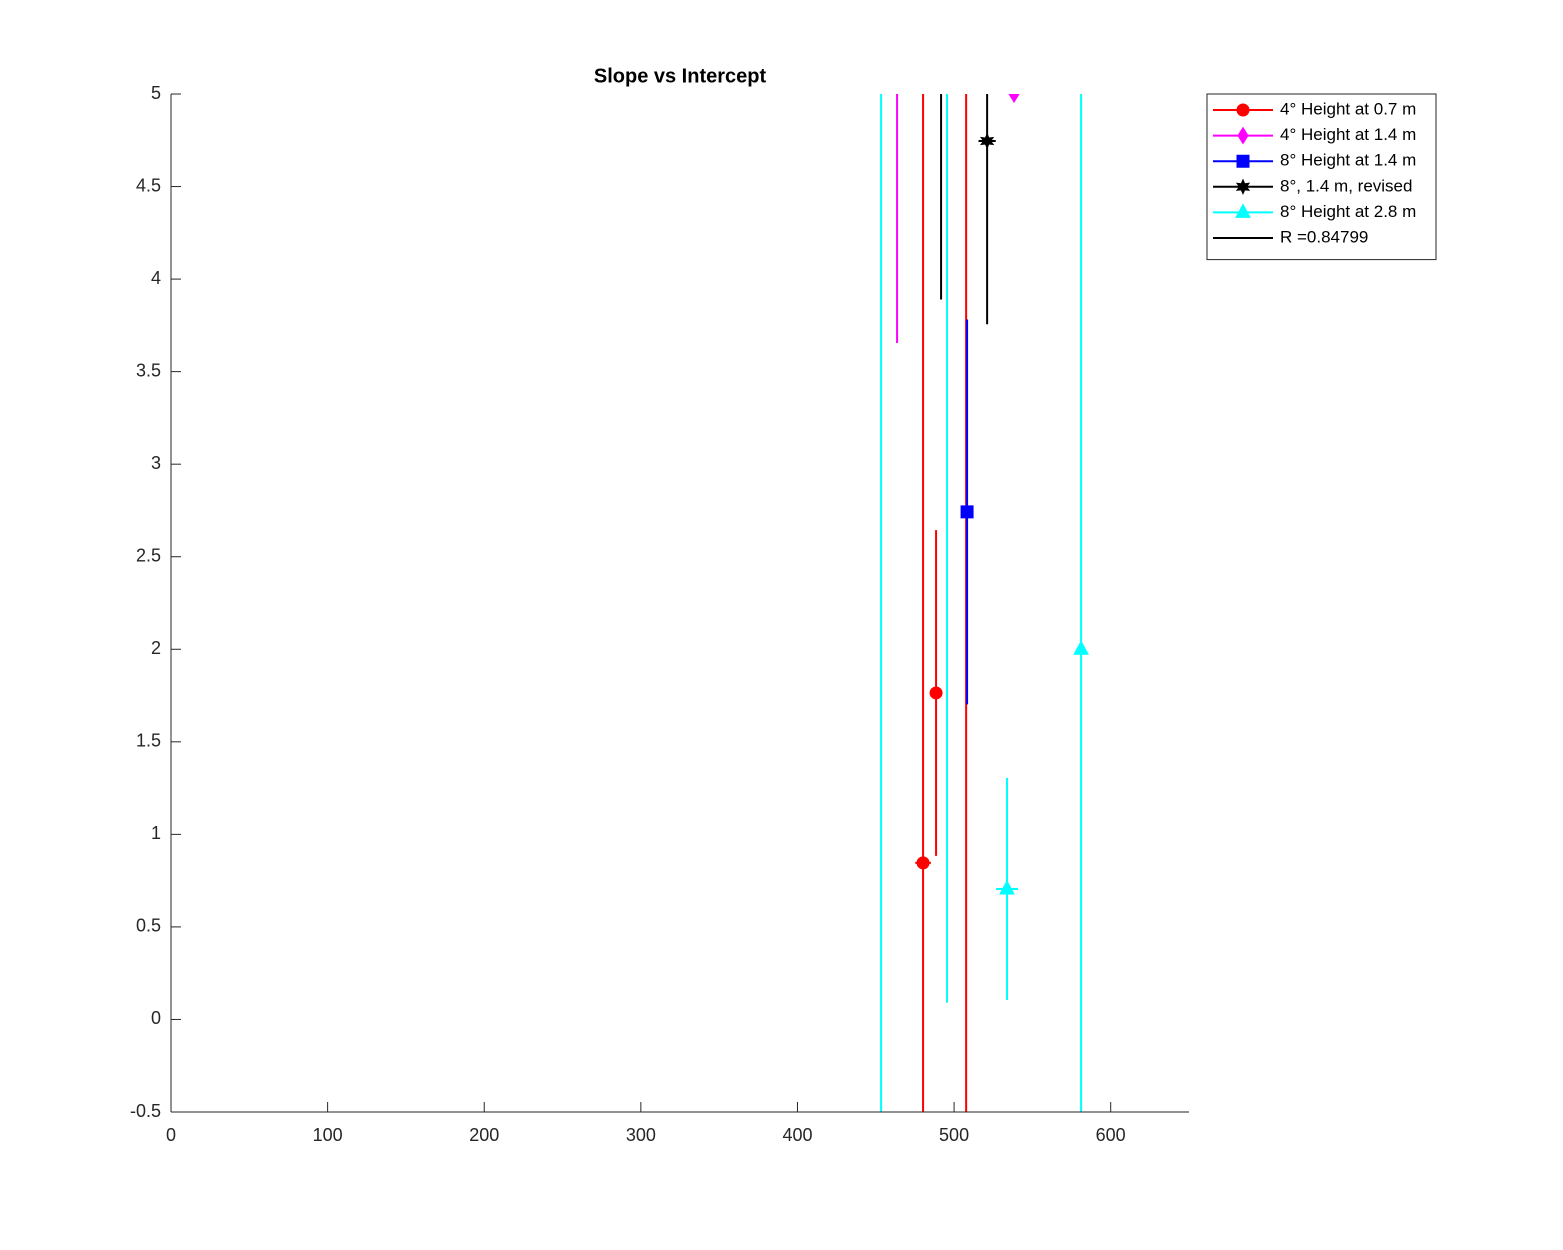  I want to click on x-tick-label: 500, so click(954, 1135).